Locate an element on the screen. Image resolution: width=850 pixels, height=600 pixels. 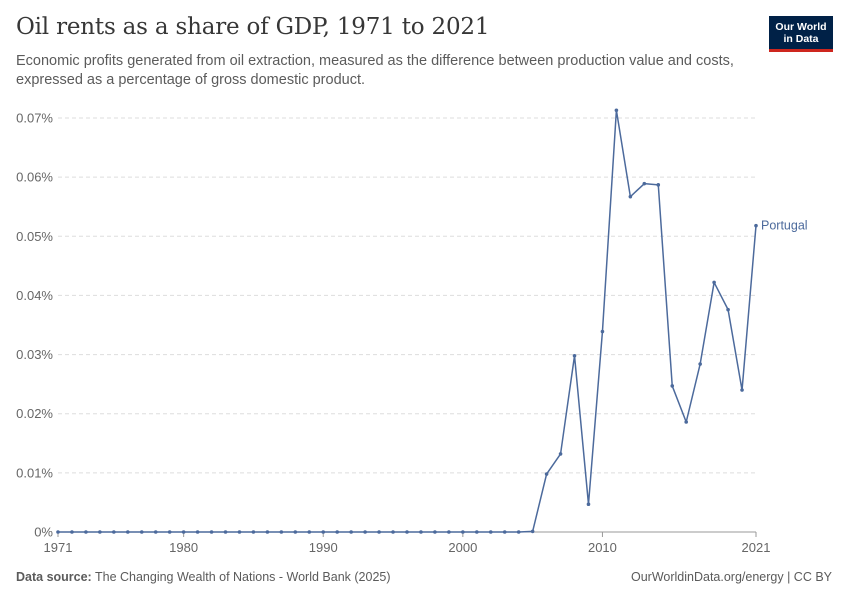
series-label-portugal: Portugal is located at coordinates (784, 226).